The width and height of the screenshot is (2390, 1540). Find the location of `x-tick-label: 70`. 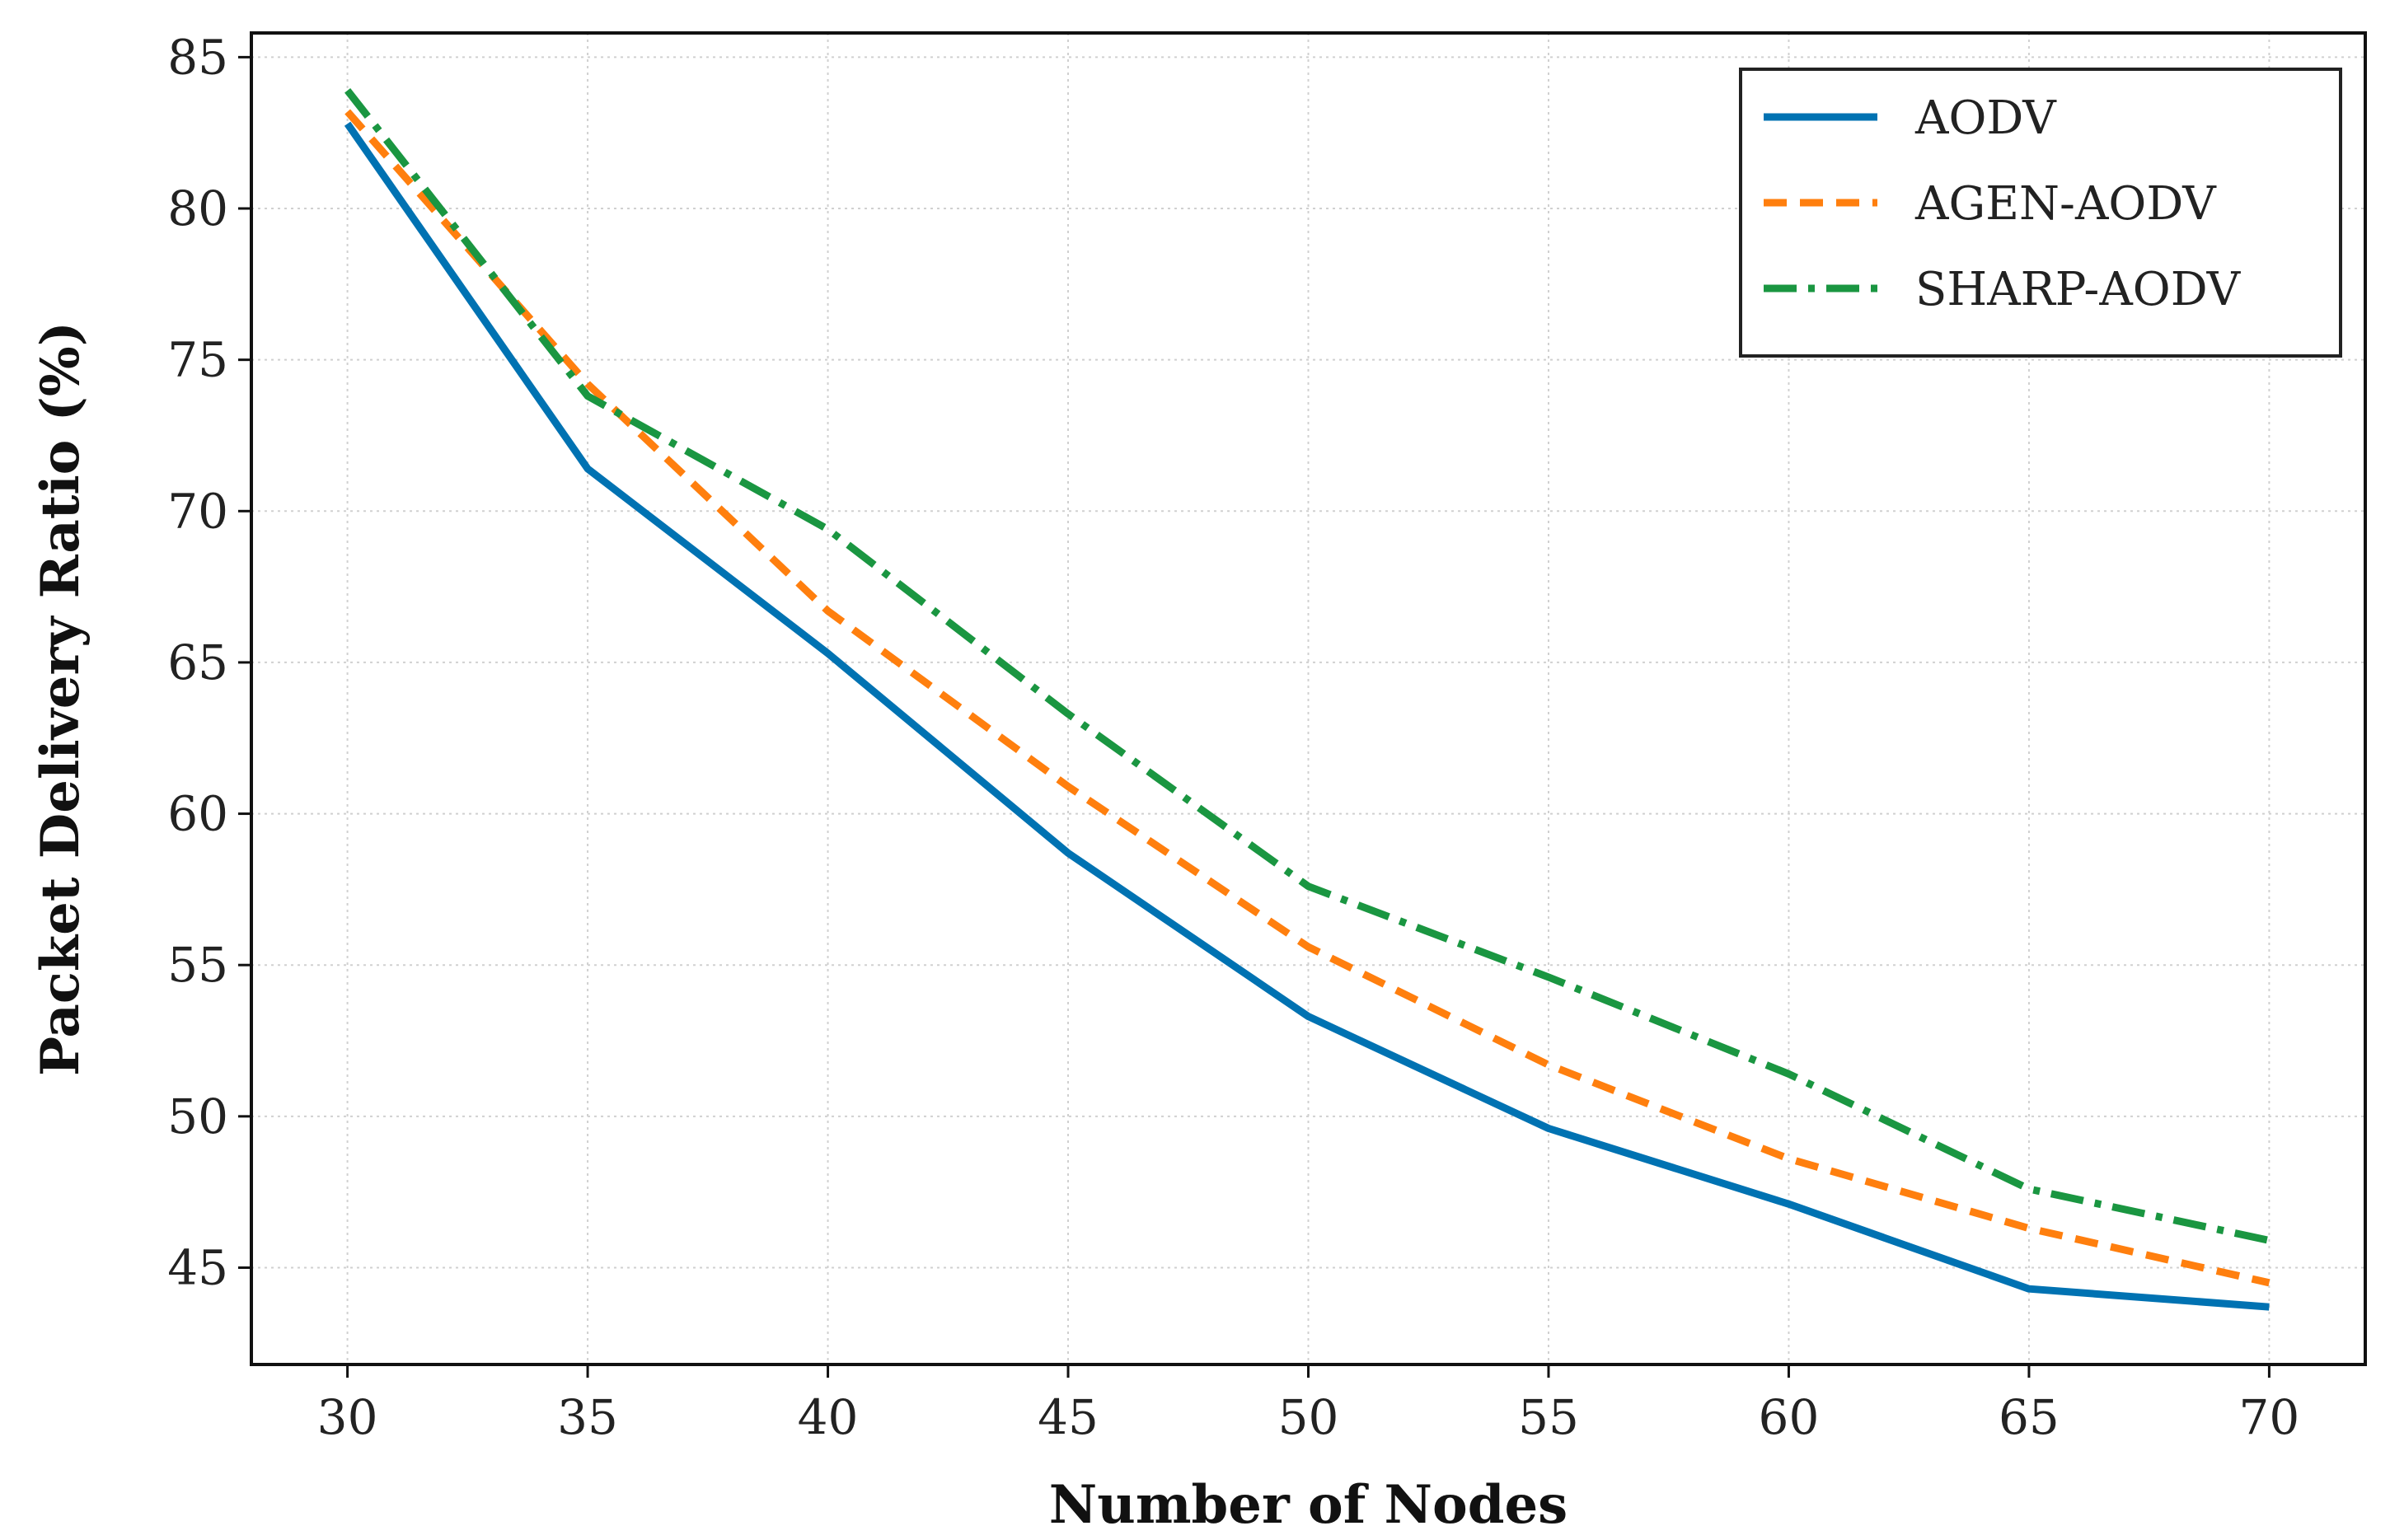

x-tick-label: 70 is located at coordinates (2269, 1417).